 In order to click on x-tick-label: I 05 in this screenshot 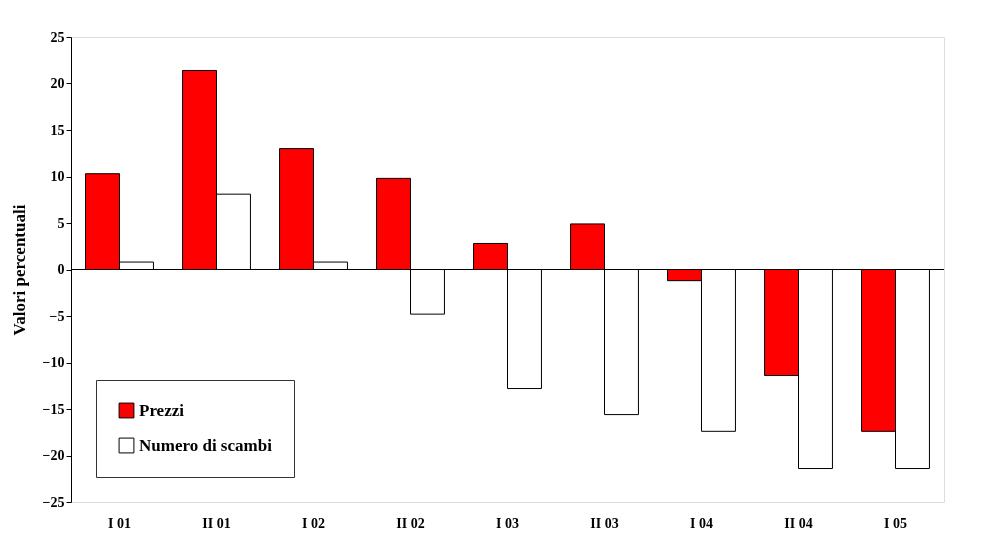, I will do `click(895, 523)`.